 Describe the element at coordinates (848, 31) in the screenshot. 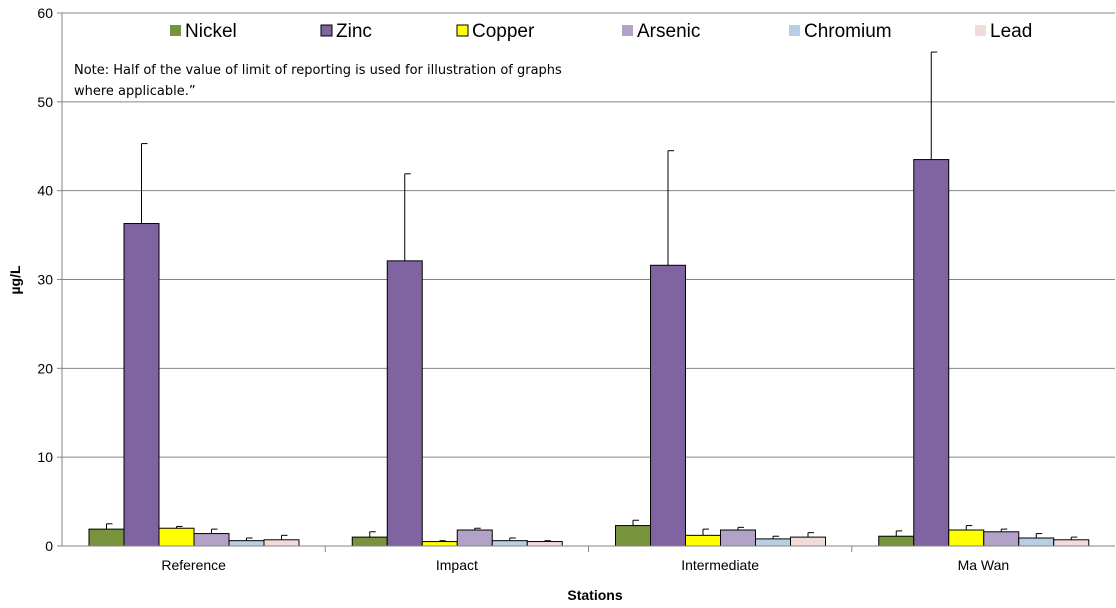

I see `legend-label-chromium: Chromium` at that location.